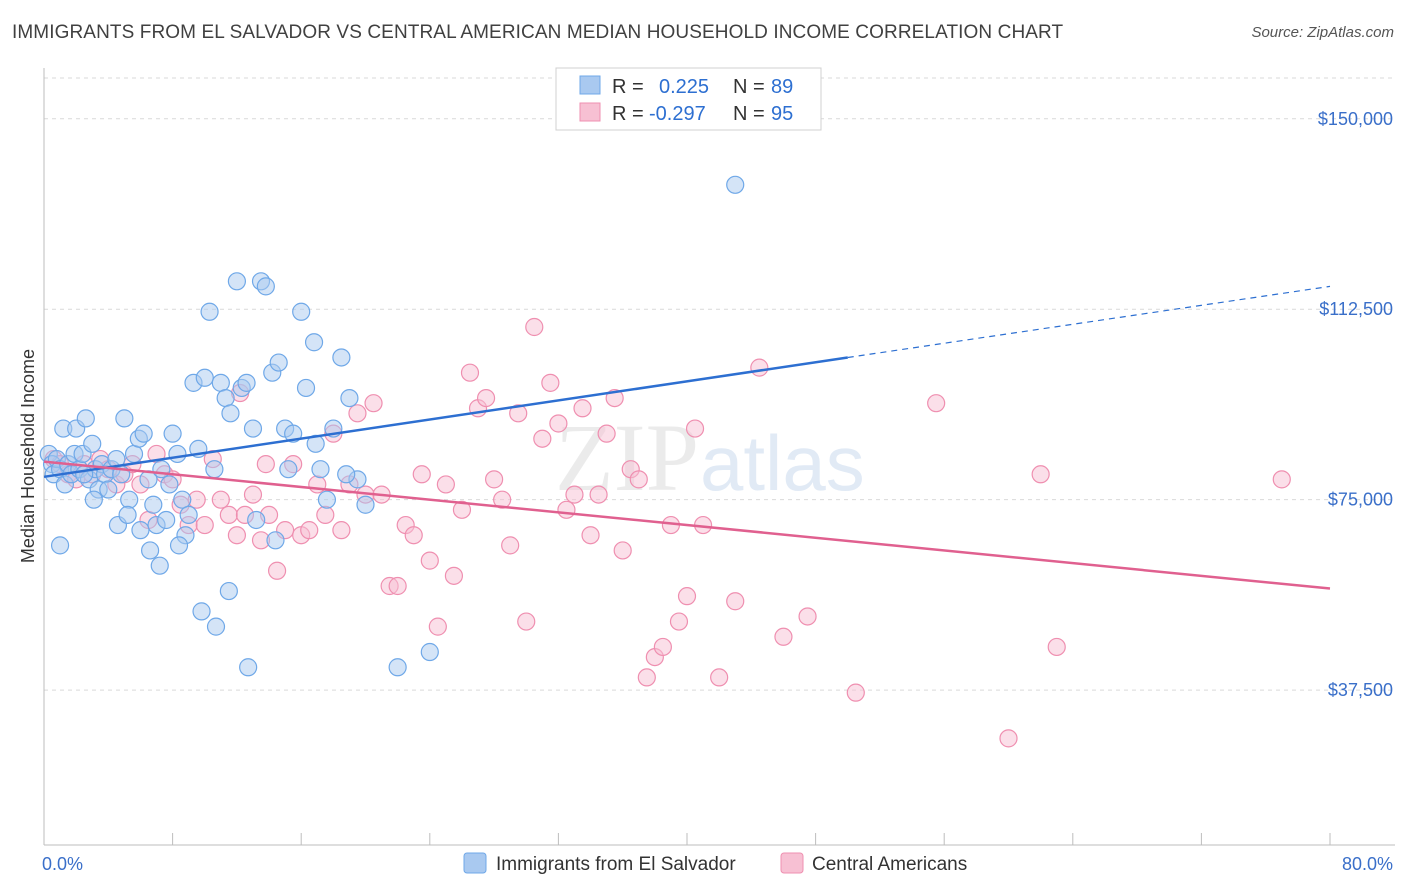 This screenshot has width=1406, height=892. I want to click on y-tick-label: $37,500, so click(1360, 690).